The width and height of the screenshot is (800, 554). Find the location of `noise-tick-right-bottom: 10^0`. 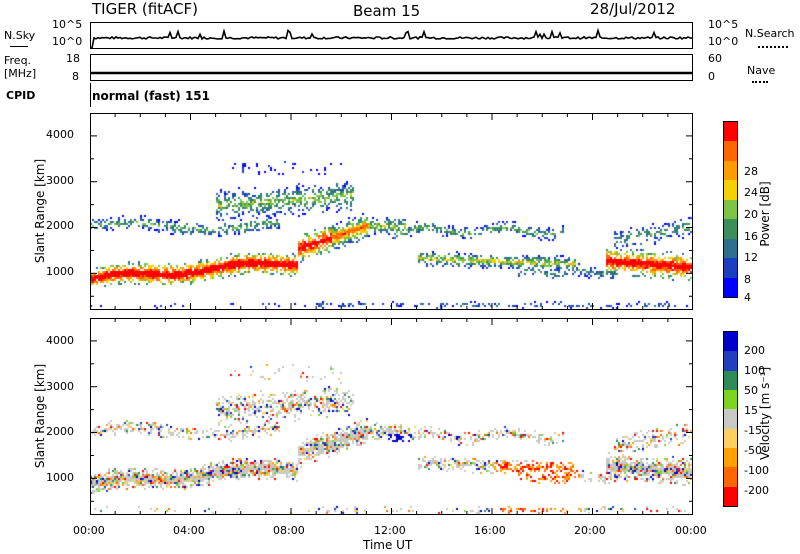

noise-tick-right-bottom: 10^0 is located at coordinates (723, 41).